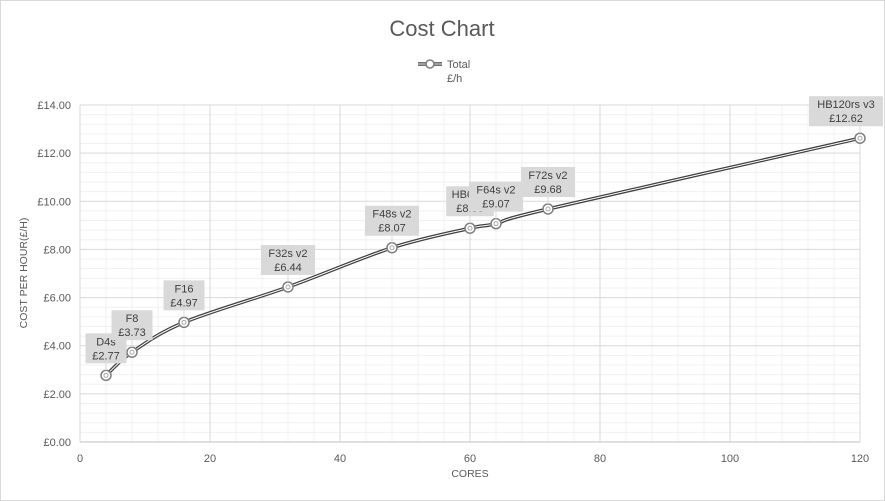 The image size is (885, 501). Describe the element at coordinates (57, 443) in the screenshot. I see `y-tick-label: £0.00` at that location.